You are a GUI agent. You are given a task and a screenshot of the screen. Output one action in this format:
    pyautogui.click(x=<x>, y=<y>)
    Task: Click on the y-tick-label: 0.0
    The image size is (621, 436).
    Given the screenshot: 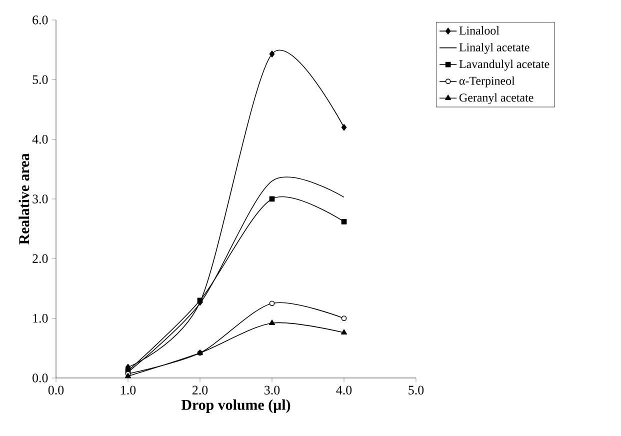 What is the action you would take?
    pyautogui.click(x=40, y=378)
    